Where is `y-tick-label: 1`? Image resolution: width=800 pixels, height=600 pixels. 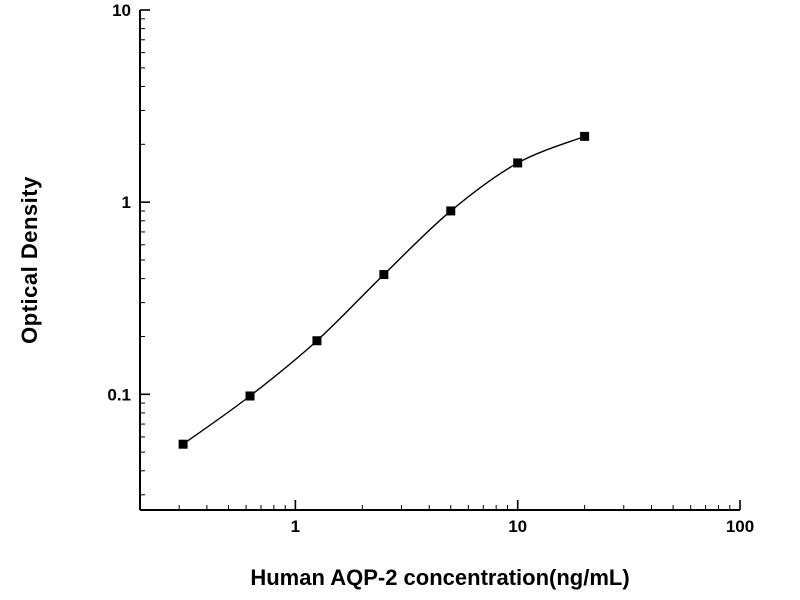
y-tick-label: 1 is located at coordinates (126, 202).